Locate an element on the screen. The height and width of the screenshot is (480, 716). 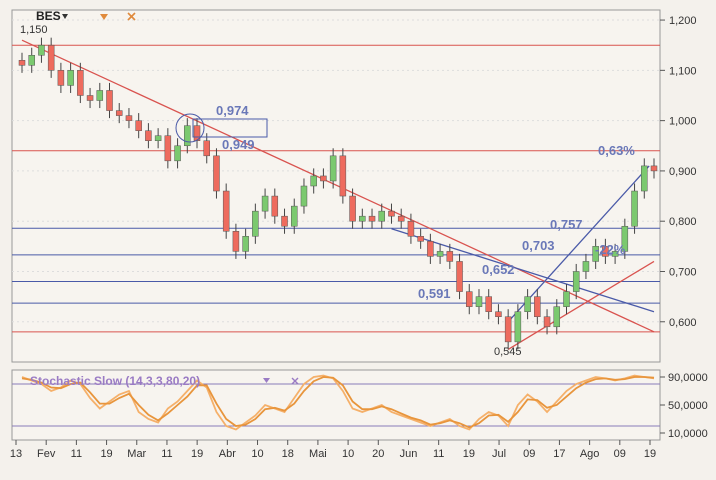
annotation-circle is located at coordinates (190, 128).